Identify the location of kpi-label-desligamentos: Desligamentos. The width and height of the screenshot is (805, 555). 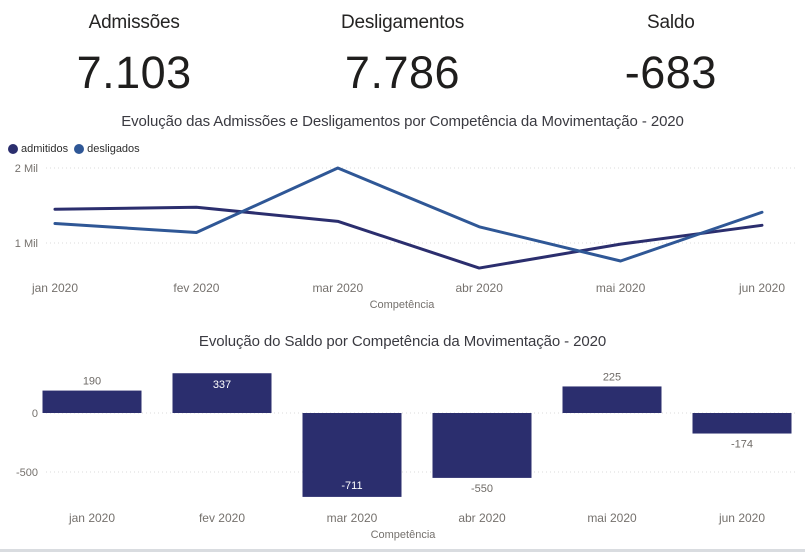
(402, 22).